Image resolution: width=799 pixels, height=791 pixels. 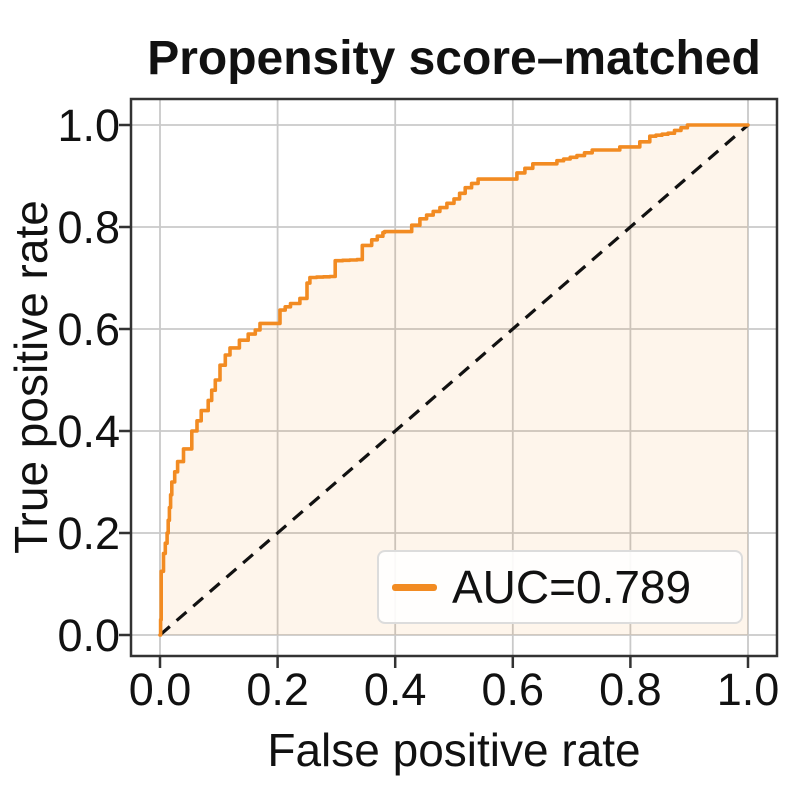 What do you see at coordinates (88, 533) in the screenshot?
I see `y-tick-label: 0.2` at bounding box center [88, 533].